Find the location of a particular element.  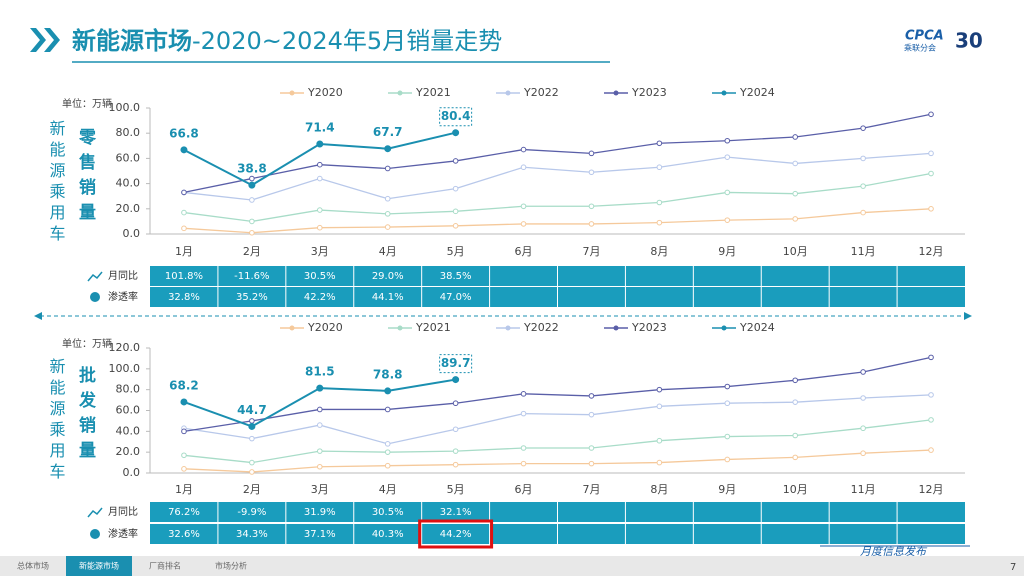

trend-icon is located at coordinates (95, 512).